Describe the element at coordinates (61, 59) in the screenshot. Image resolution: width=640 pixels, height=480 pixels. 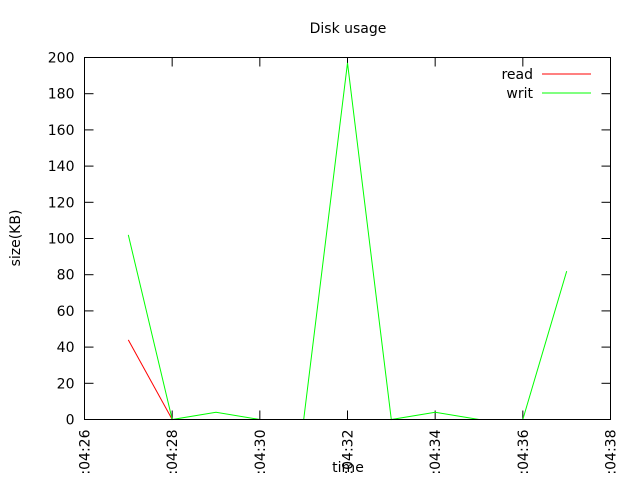
I see `y-tick-label: 200` at that location.